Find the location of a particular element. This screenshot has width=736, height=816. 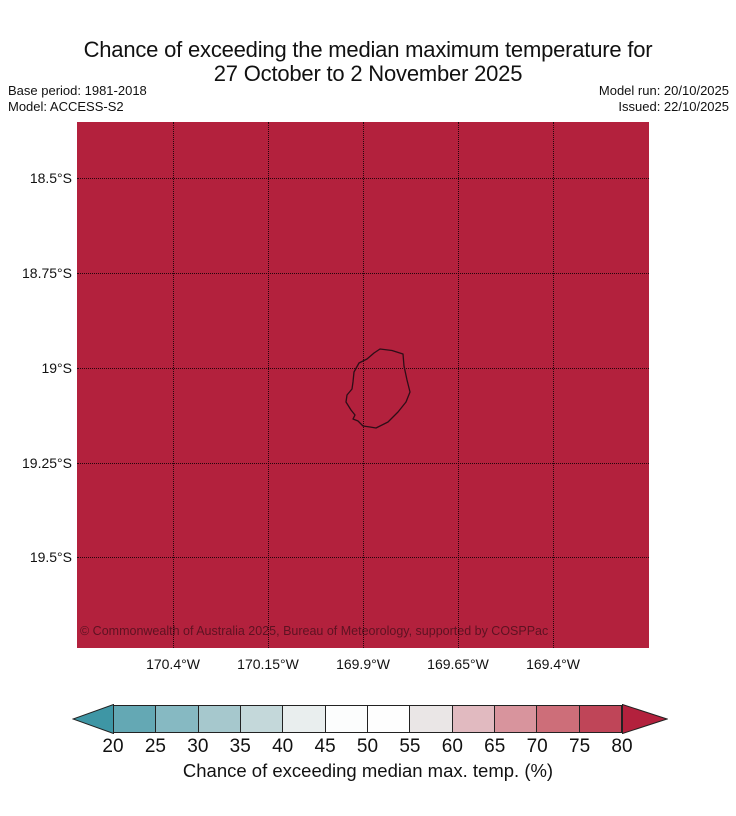

x-tick-label: 169.9°W is located at coordinates (363, 664).